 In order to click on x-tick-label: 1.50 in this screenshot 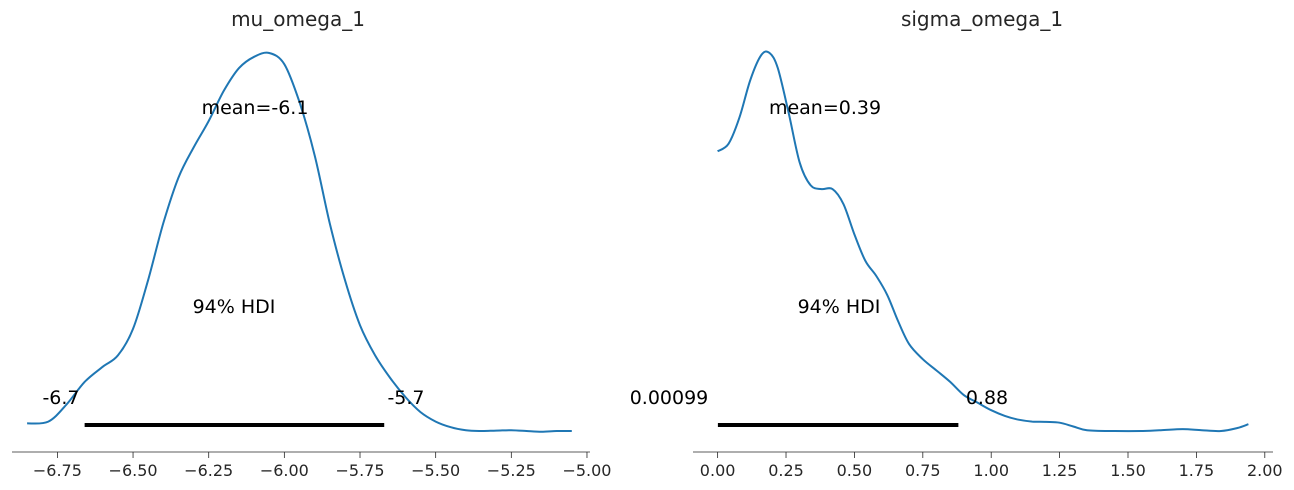, I will do `click(1128, 470)`.